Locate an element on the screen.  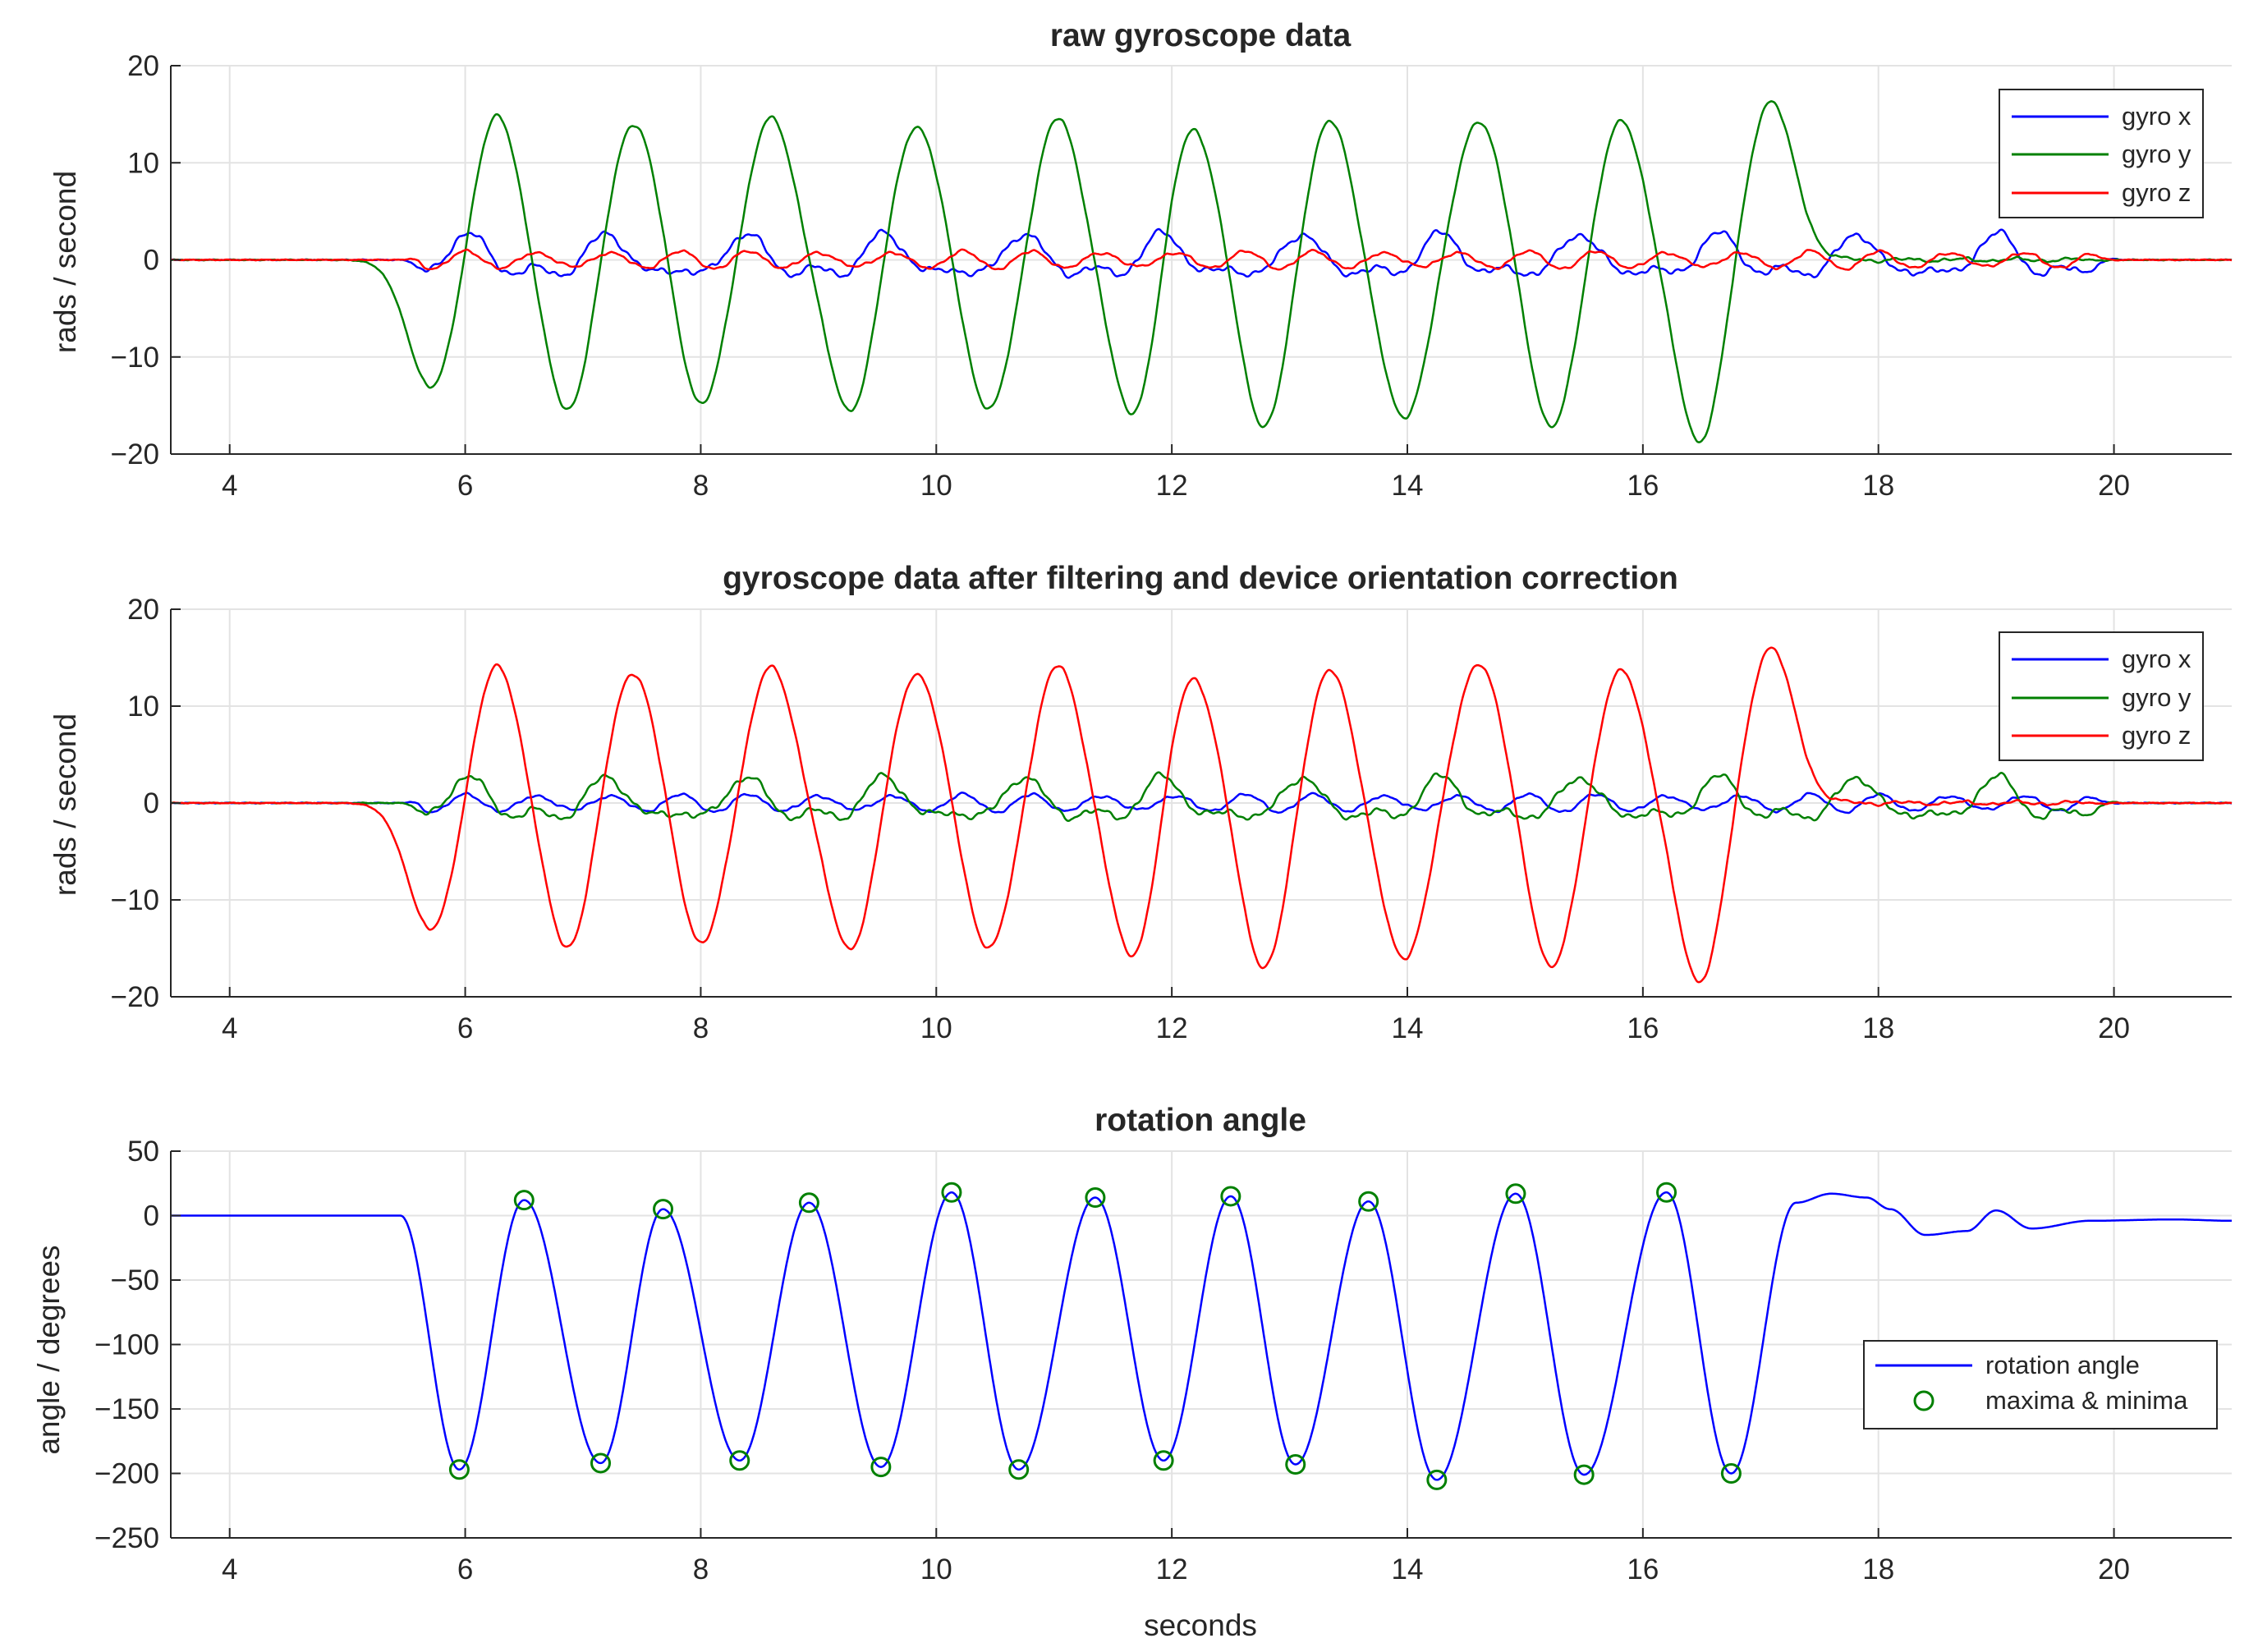
panel3-ytick-label: 0 is located at coordinates (151, 1216).